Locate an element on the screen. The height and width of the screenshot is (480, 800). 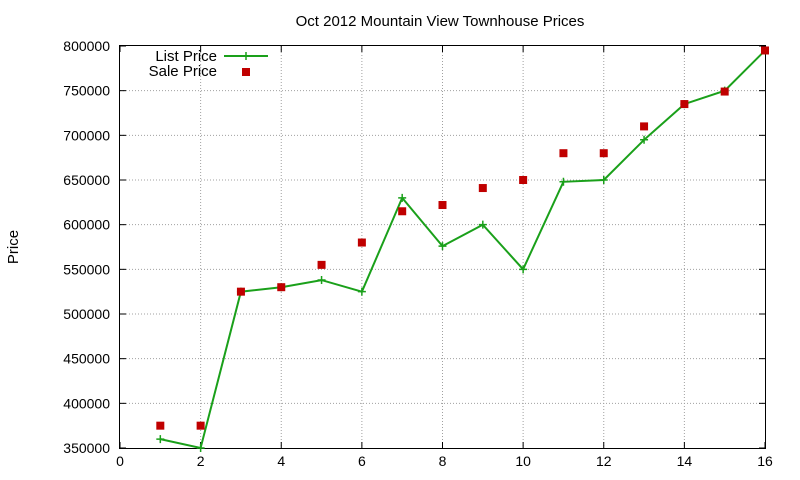
y-tick-label: 800000 is located at coordinates (86, 46).